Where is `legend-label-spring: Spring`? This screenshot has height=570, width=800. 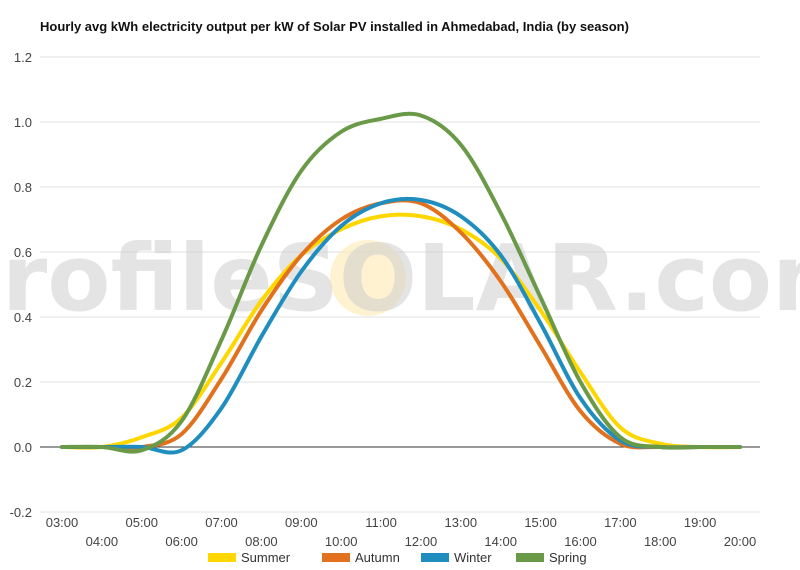
legend-label-spring: Spring is located at coordinates (568, 557).